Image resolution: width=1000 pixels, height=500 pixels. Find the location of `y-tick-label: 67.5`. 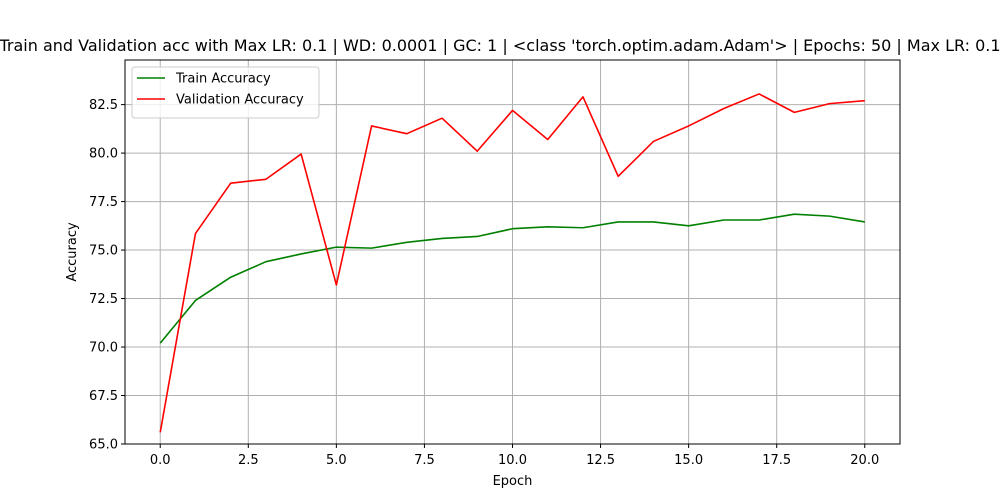

y-tick-label: 67.5 is located at coordinates (103, 396).